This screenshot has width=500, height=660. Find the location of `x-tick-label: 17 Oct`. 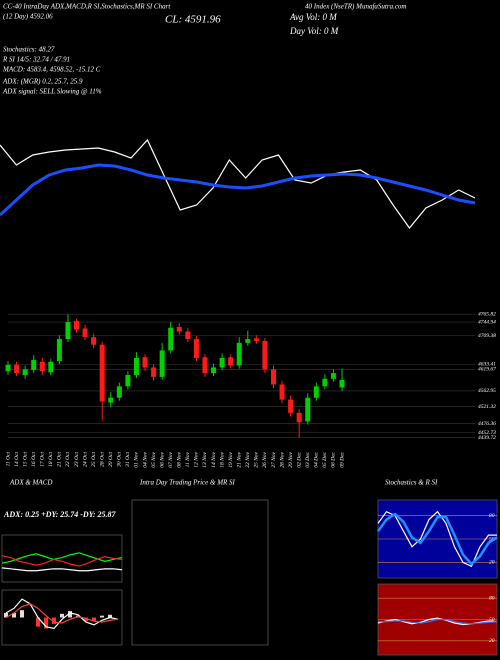

x-tick-label: 17 Oct is located at coordinates (43, 459).